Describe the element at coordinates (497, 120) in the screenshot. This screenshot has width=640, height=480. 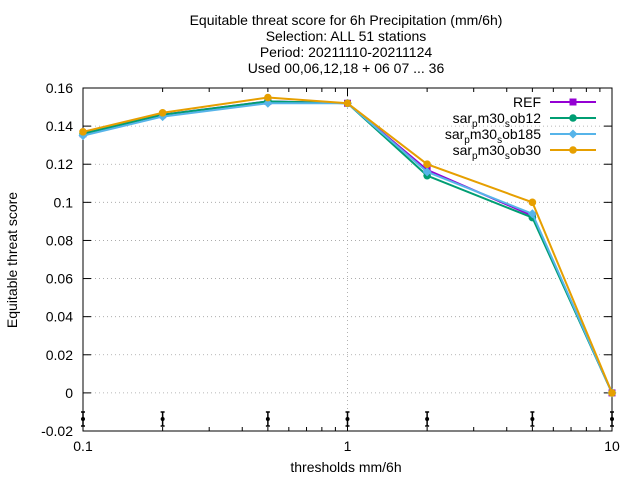
I see `legend-label: sarpm30sob12` at that location.